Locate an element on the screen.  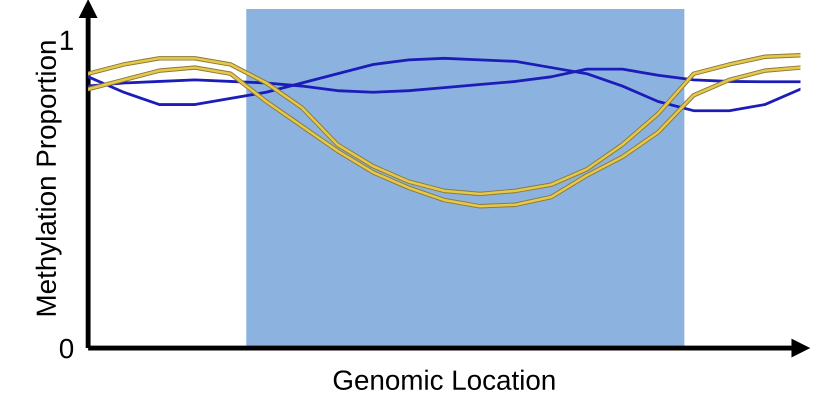
y-tick-label: 0 is located at coordinates (67, 348).